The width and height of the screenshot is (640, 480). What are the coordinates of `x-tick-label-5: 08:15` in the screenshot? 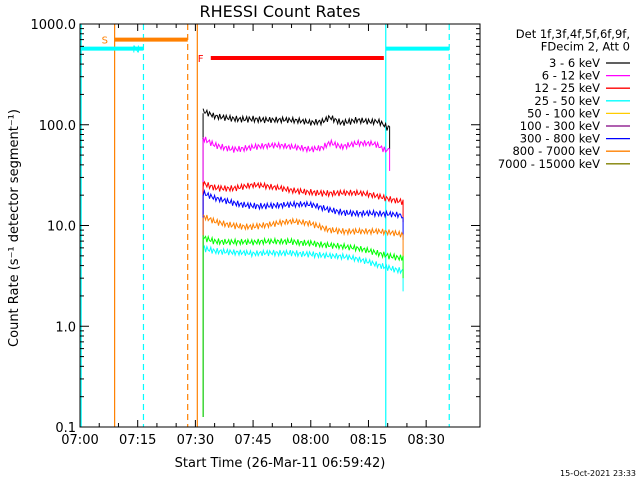 It's located at (368, 440).